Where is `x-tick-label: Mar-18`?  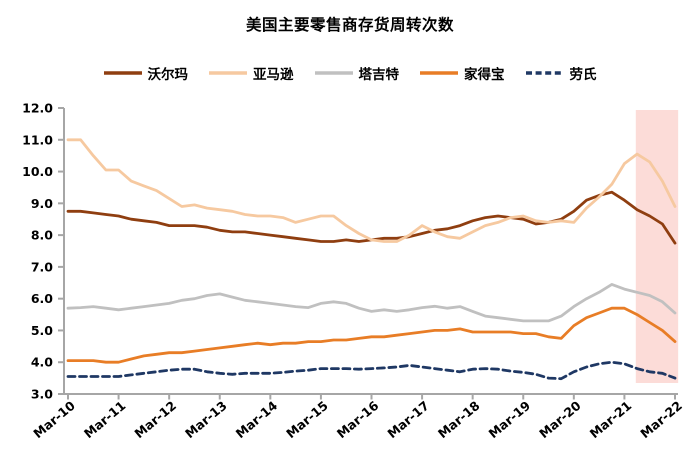
x-tick-label: Mar-18 is located at coordinates (459, 419).